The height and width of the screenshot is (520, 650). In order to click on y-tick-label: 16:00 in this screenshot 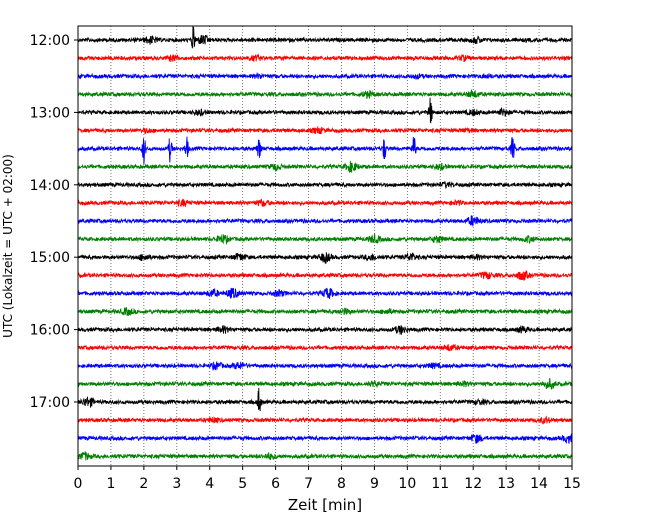, I will do `click(50, 331)`.